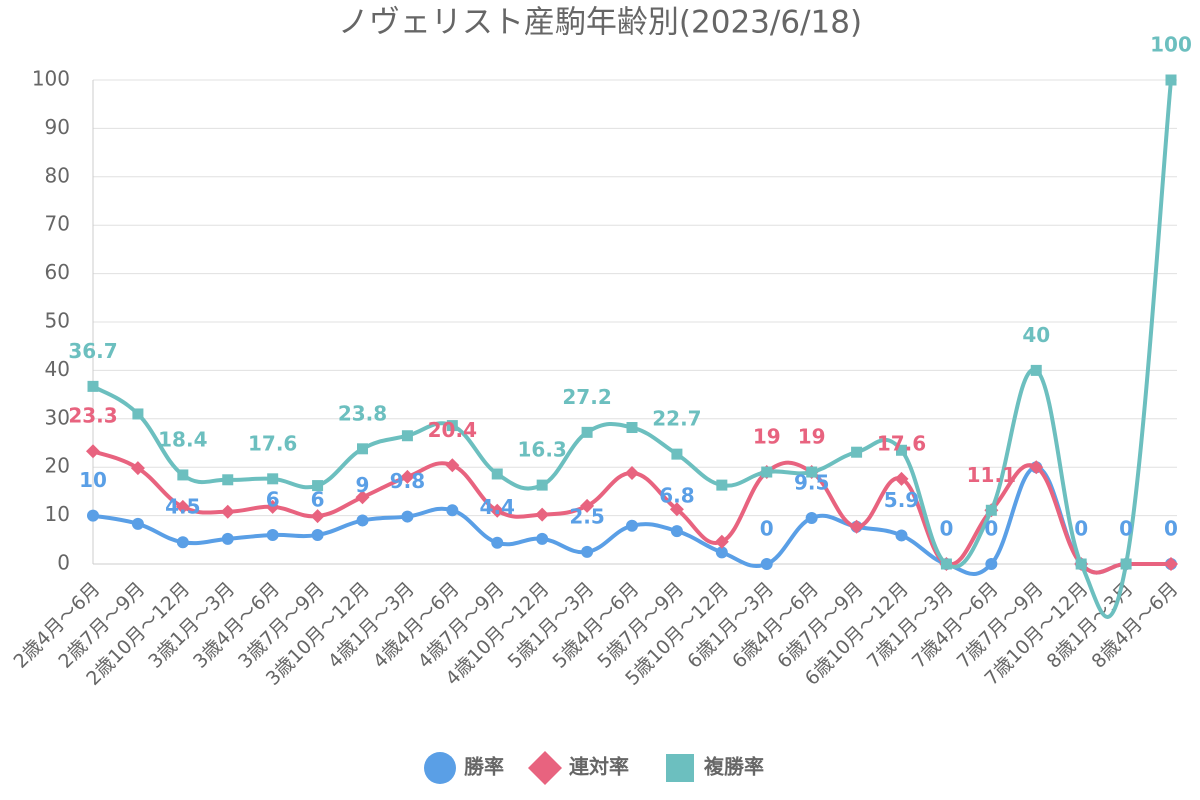  Describe the element at coordinates (57, 466) in the screenshot. I see `y-tick-label: 20` at that location.